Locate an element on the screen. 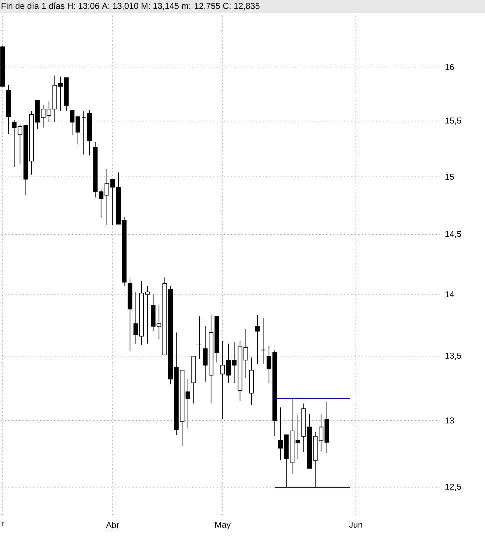 The height and width of the screenshot is (540, 485). y-tick-label: 15 is located at coordinates (450, 177).